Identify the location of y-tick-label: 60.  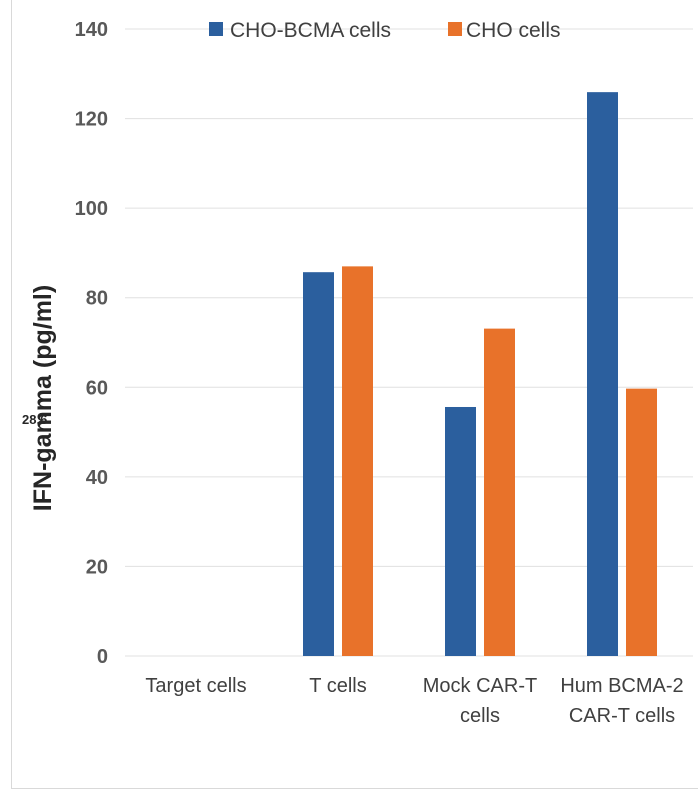
(97, 388).